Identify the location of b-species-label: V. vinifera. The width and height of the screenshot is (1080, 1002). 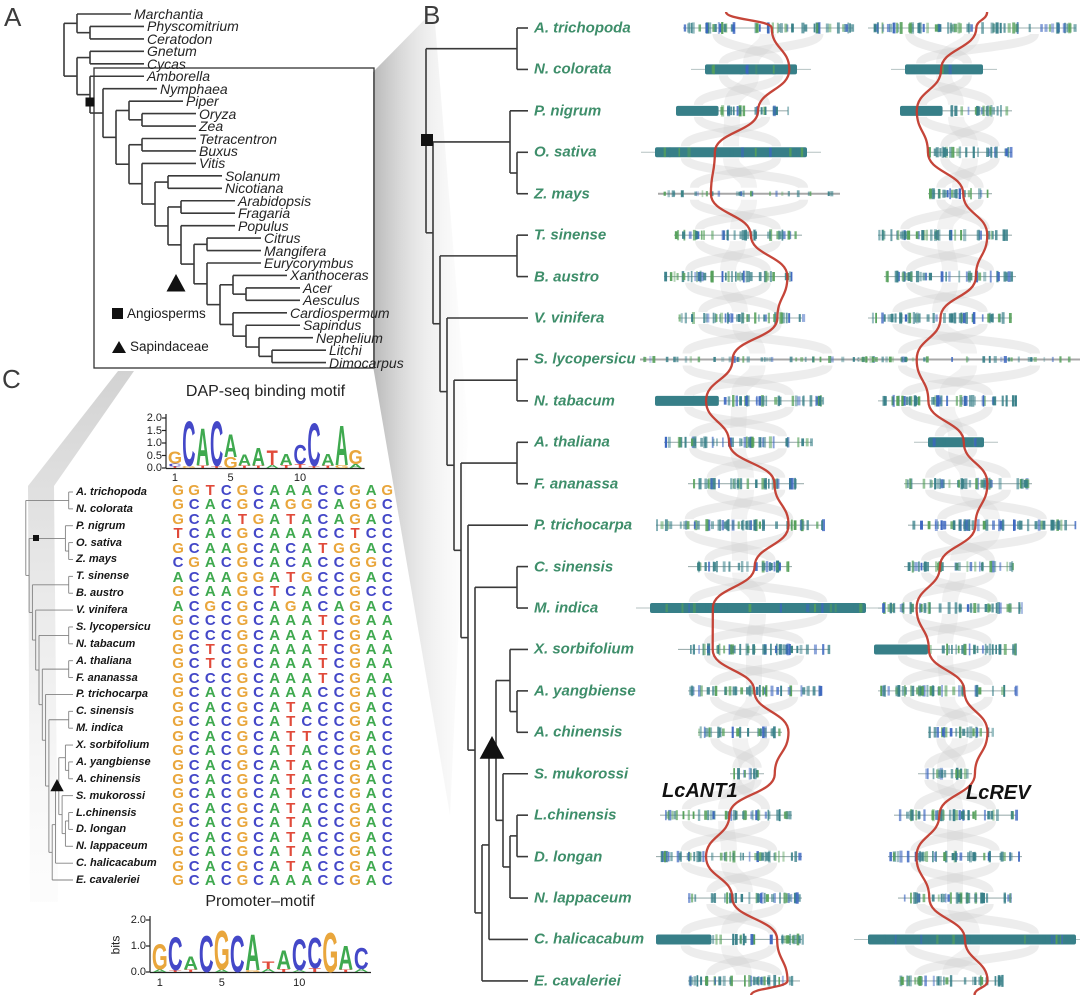
(569, 318).